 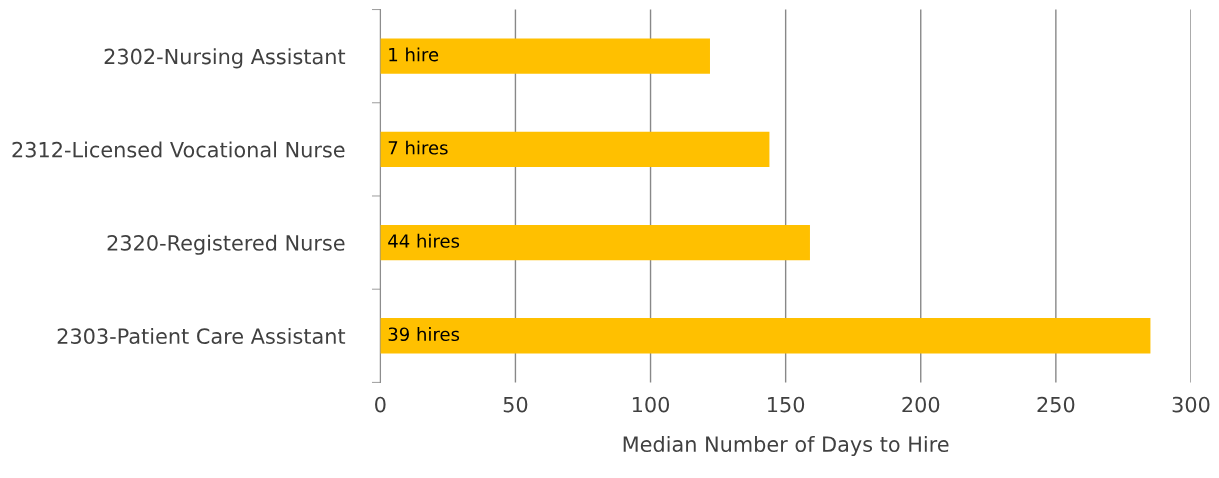 I want to click on x-tick-label: 150, so click(x=786, y=404).